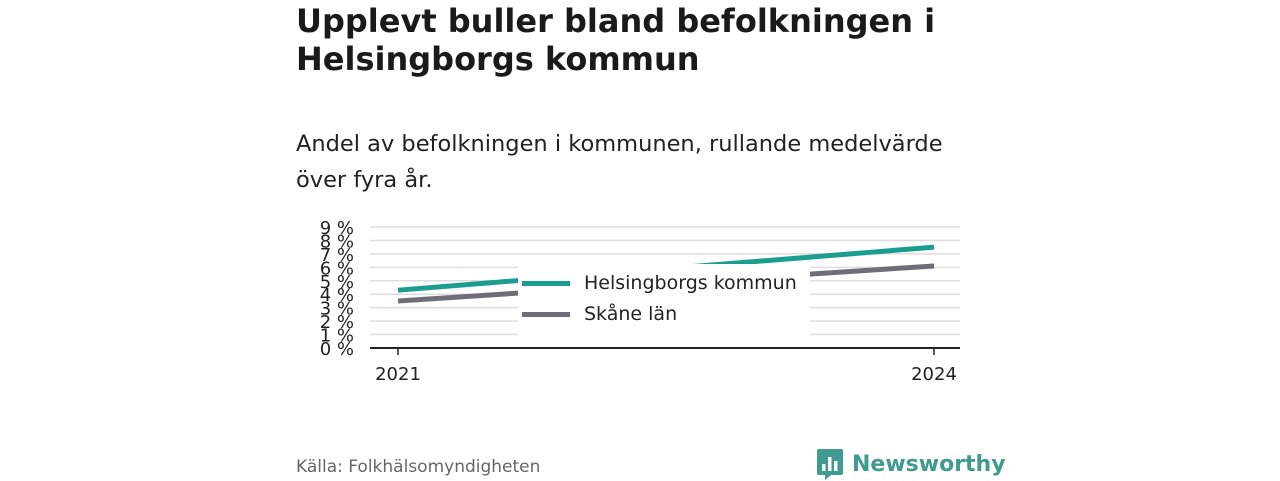 This screenshot has height=481, width=1280. Describe the element at coordinates (337, 349) in the screenshot. I see `y-tick-label: 0 %` at that location.